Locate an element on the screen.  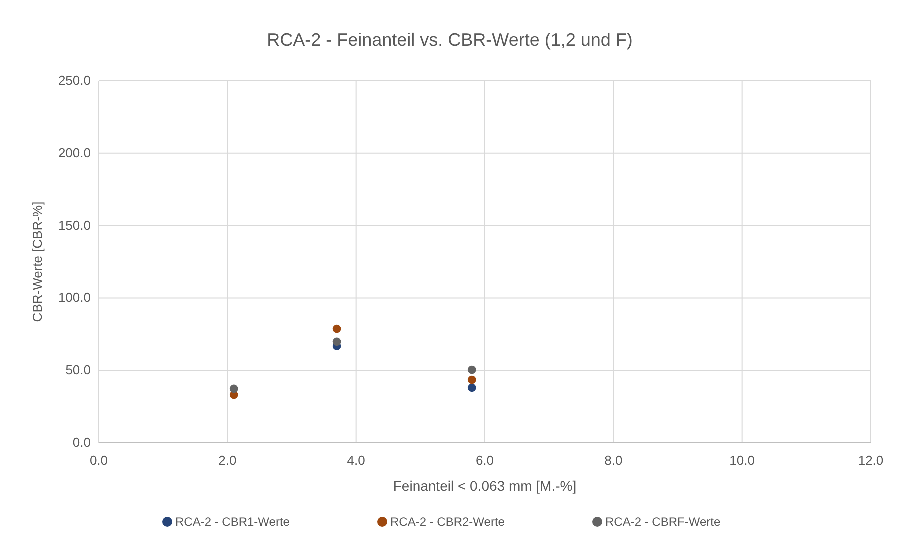
x-tick-label: 8.0 is located at coordinates (613, 460).